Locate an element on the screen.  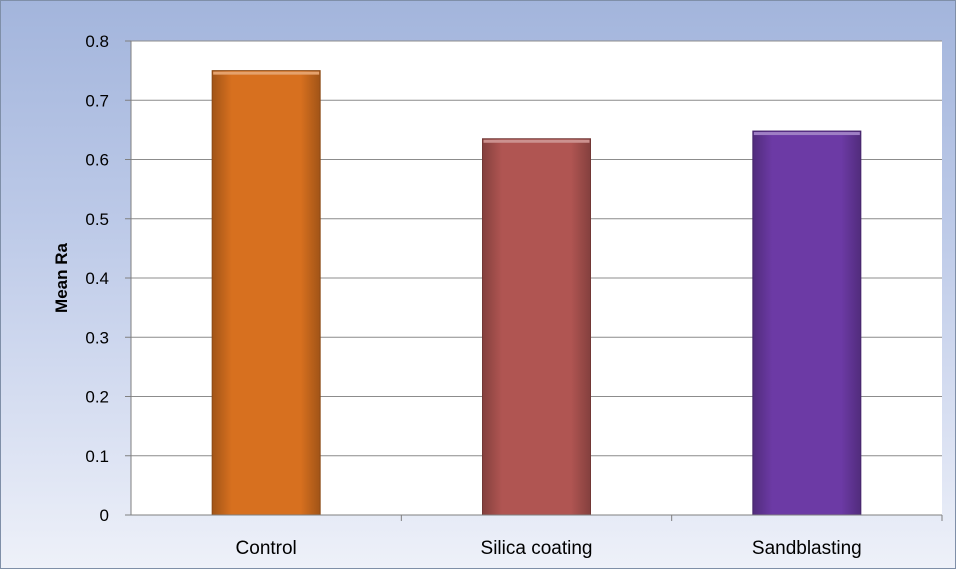
bar-control is located at coordinates (266, 293).